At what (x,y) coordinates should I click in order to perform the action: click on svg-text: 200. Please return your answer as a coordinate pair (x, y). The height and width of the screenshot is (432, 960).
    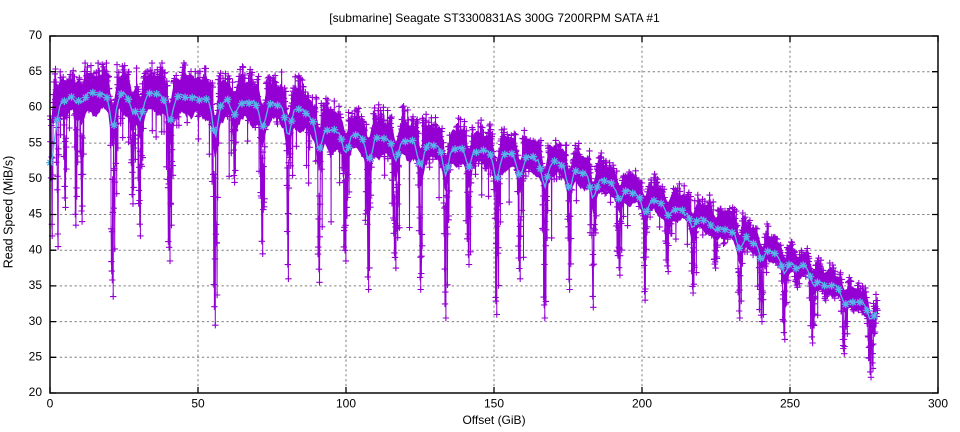
    Looking at the image, I should click on (642, 403).